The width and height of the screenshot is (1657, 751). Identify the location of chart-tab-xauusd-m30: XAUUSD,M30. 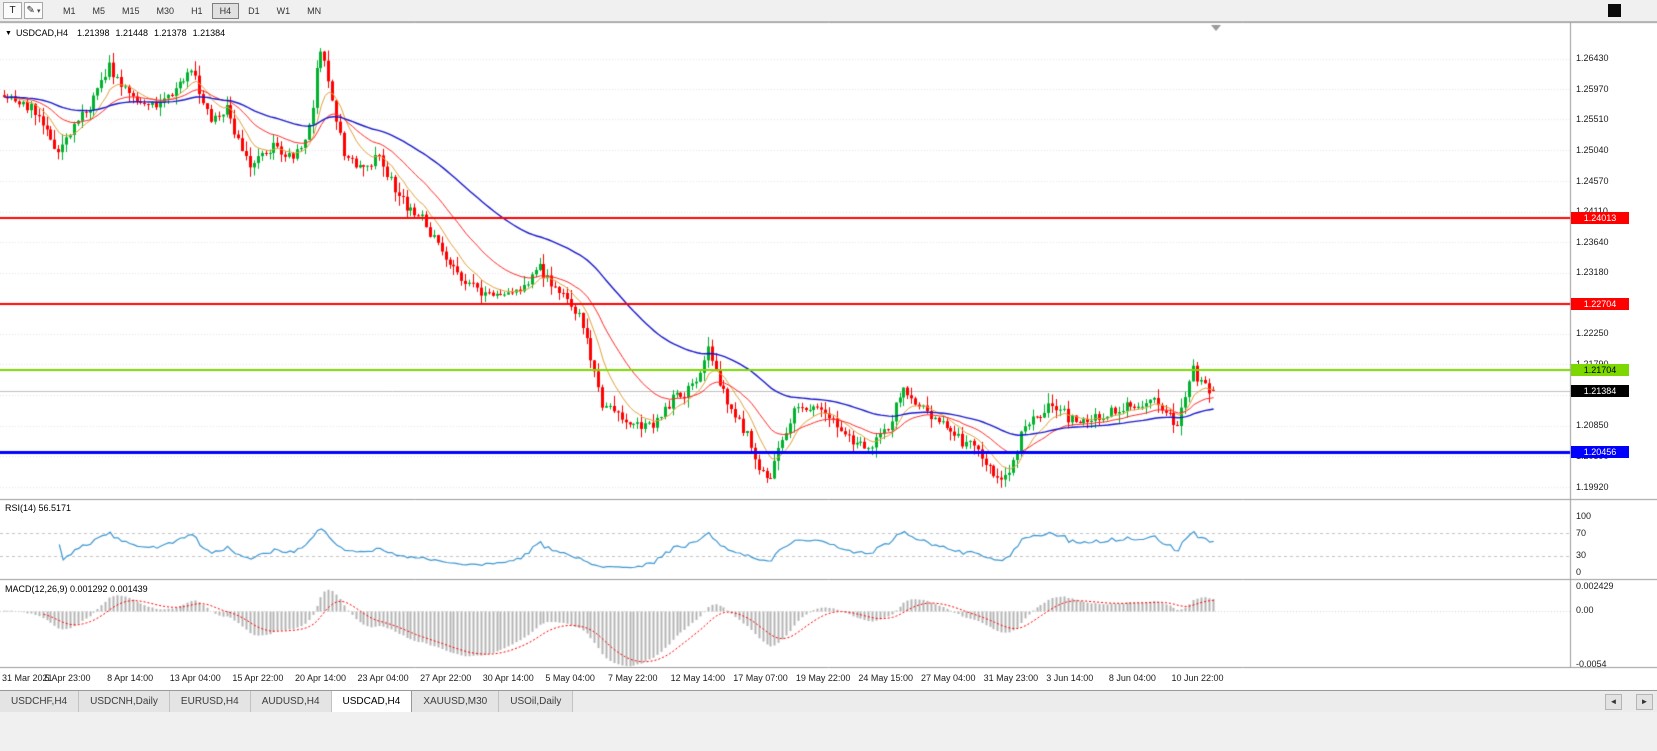
(456, 701).